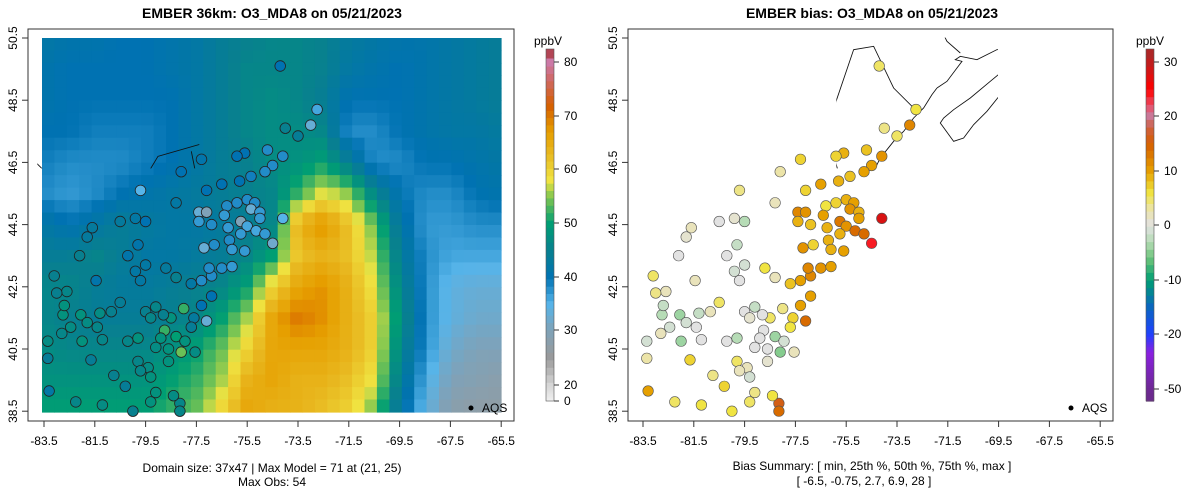  I want to click on y-tick-label: 42.5, so click(13, 287).